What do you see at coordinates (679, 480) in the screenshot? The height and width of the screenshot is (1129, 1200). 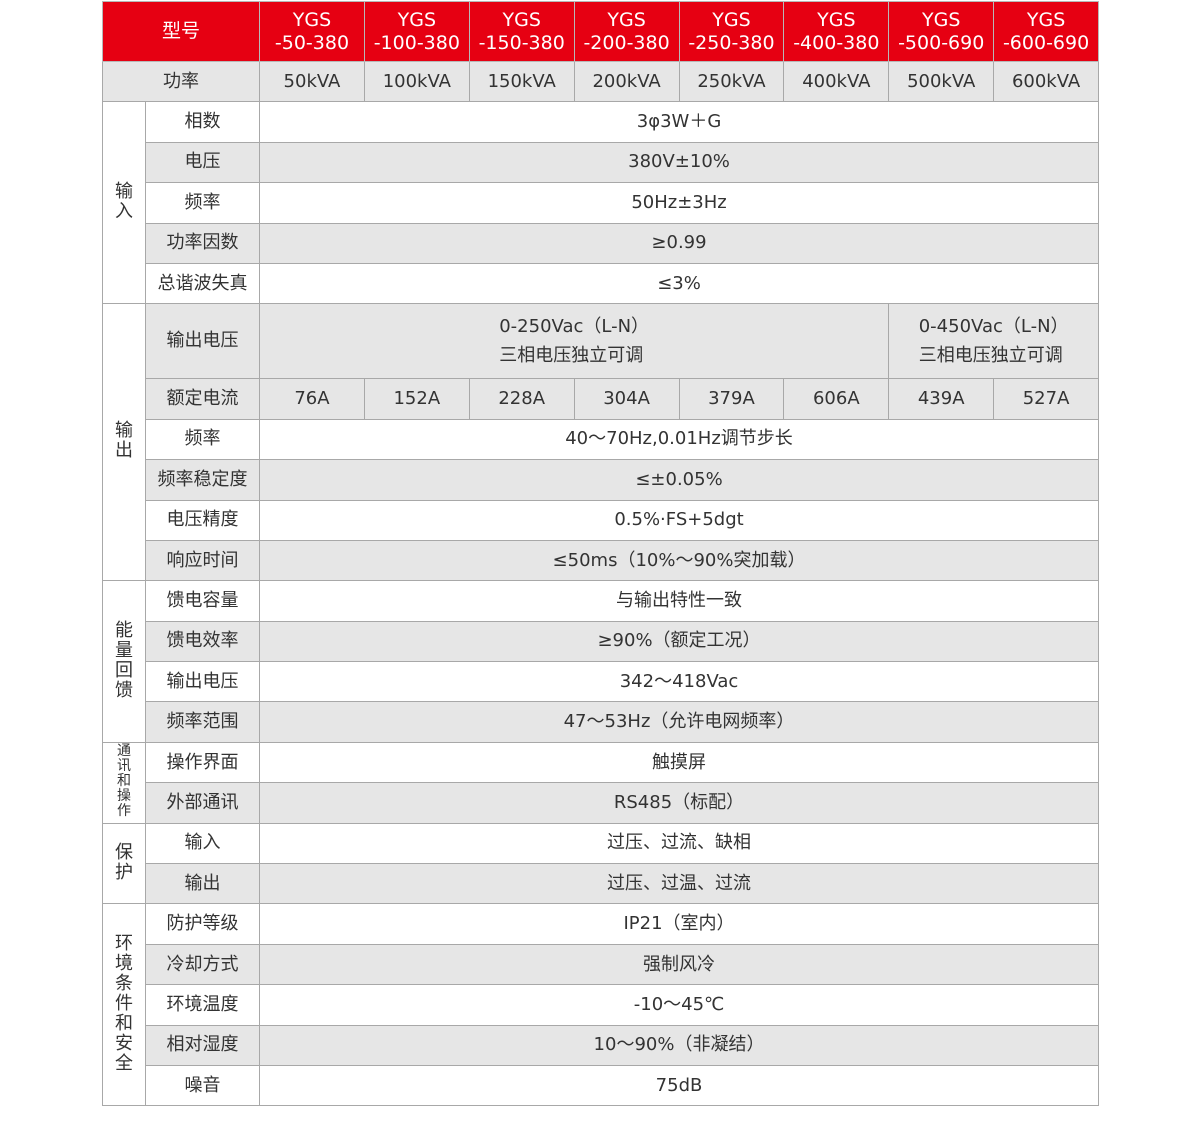 I see `row-value: ≤±0.05%` at bounding box center [679, 480].